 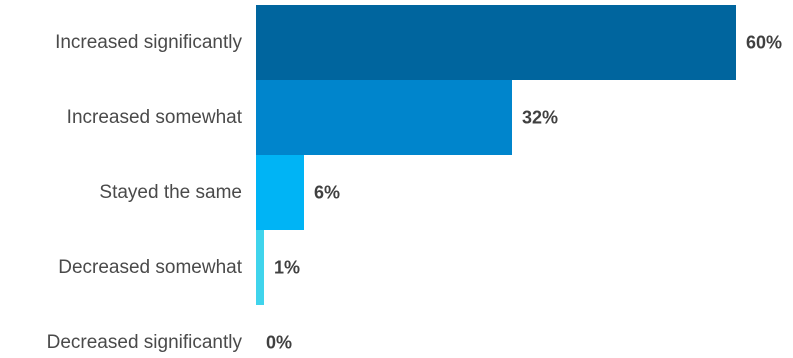 I want to click on category-label: Decreased somewhat, so click(x=150, y=267).